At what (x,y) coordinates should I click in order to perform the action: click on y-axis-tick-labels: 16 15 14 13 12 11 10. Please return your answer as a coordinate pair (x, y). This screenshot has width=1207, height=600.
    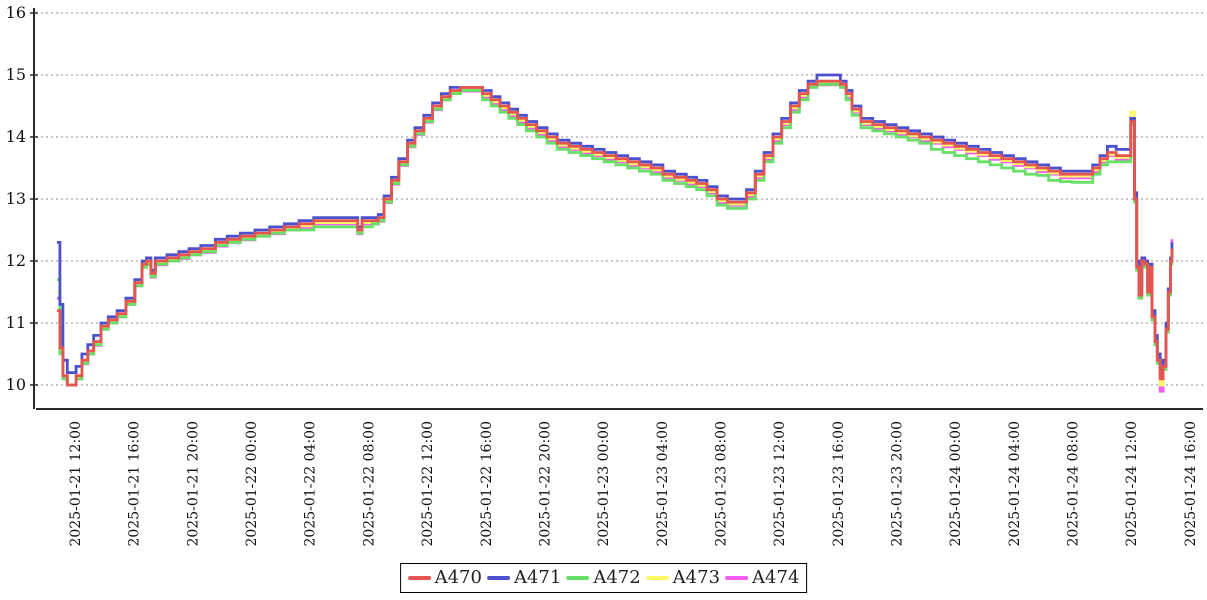
    Looking at the image, I should click on (16, 198).